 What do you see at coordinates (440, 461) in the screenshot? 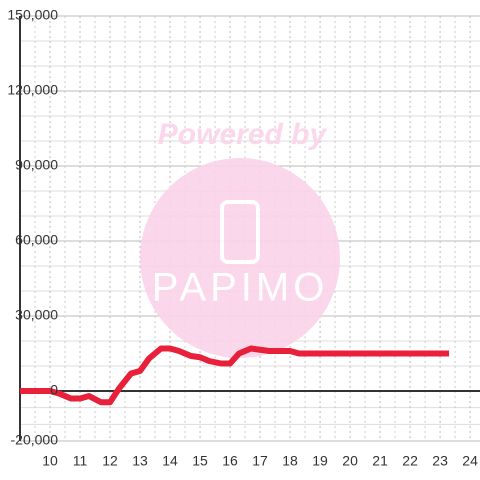
I see `x-tick-label: 23` at bounding box center [440, 461].